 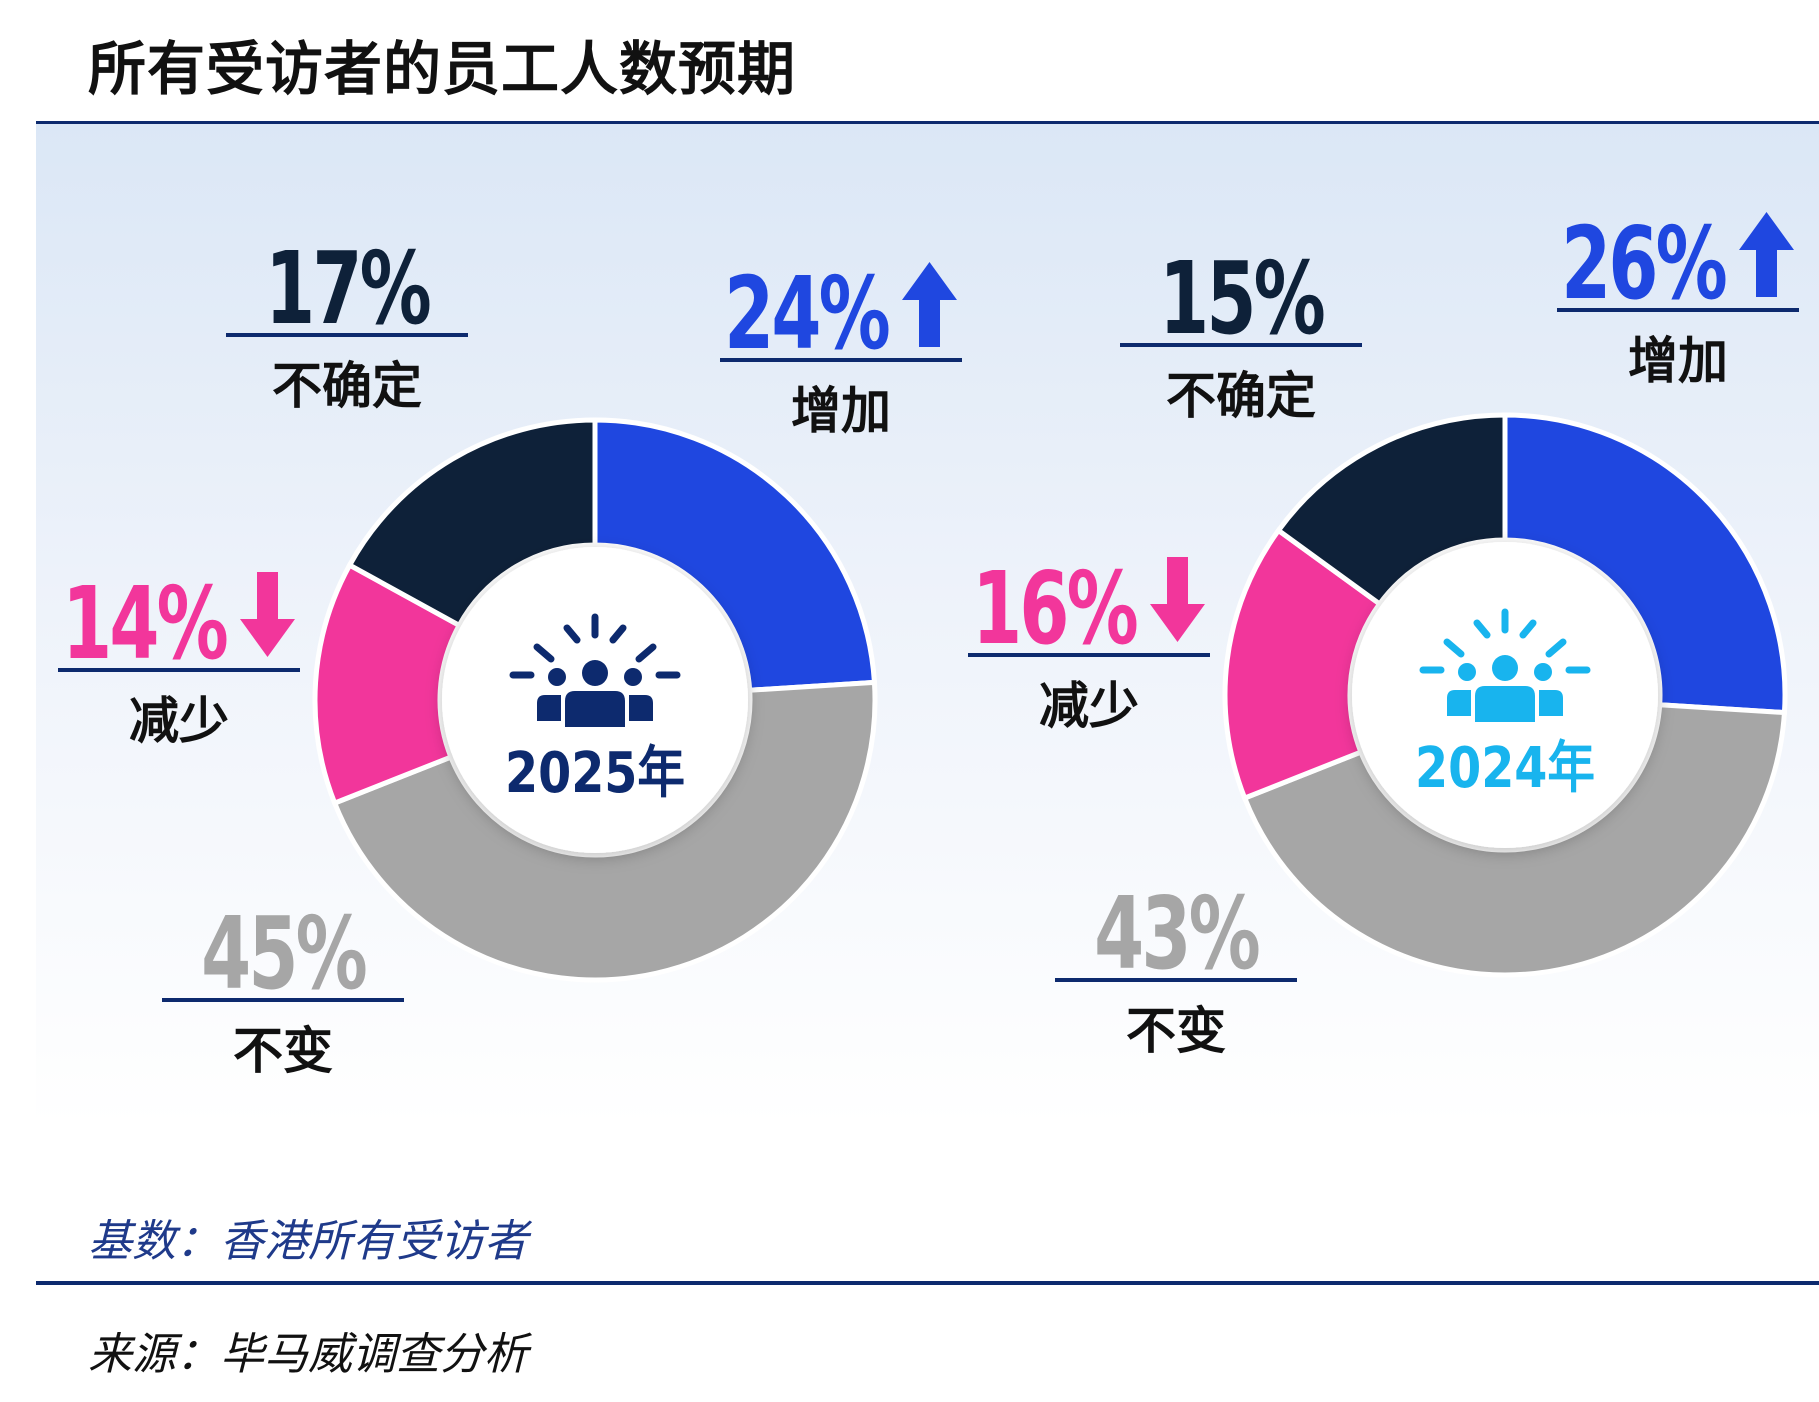 I want to click on source-note: 来源：毕马威调查分析, so click(x=308, y=1354).